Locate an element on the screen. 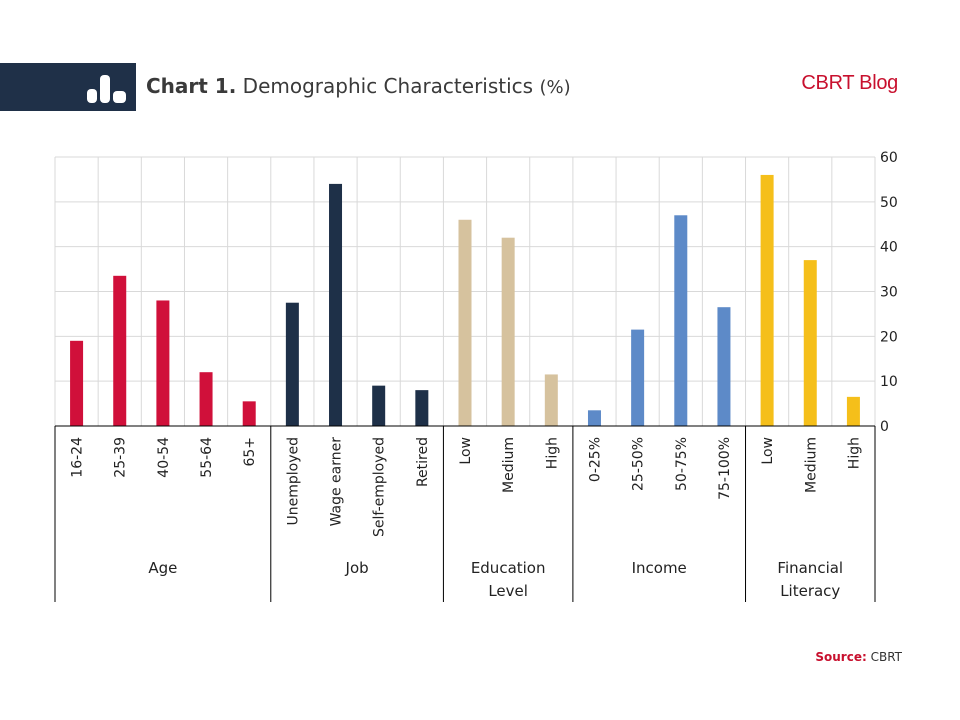  y-tick-label: 50 is located at coordinates (889, 203).